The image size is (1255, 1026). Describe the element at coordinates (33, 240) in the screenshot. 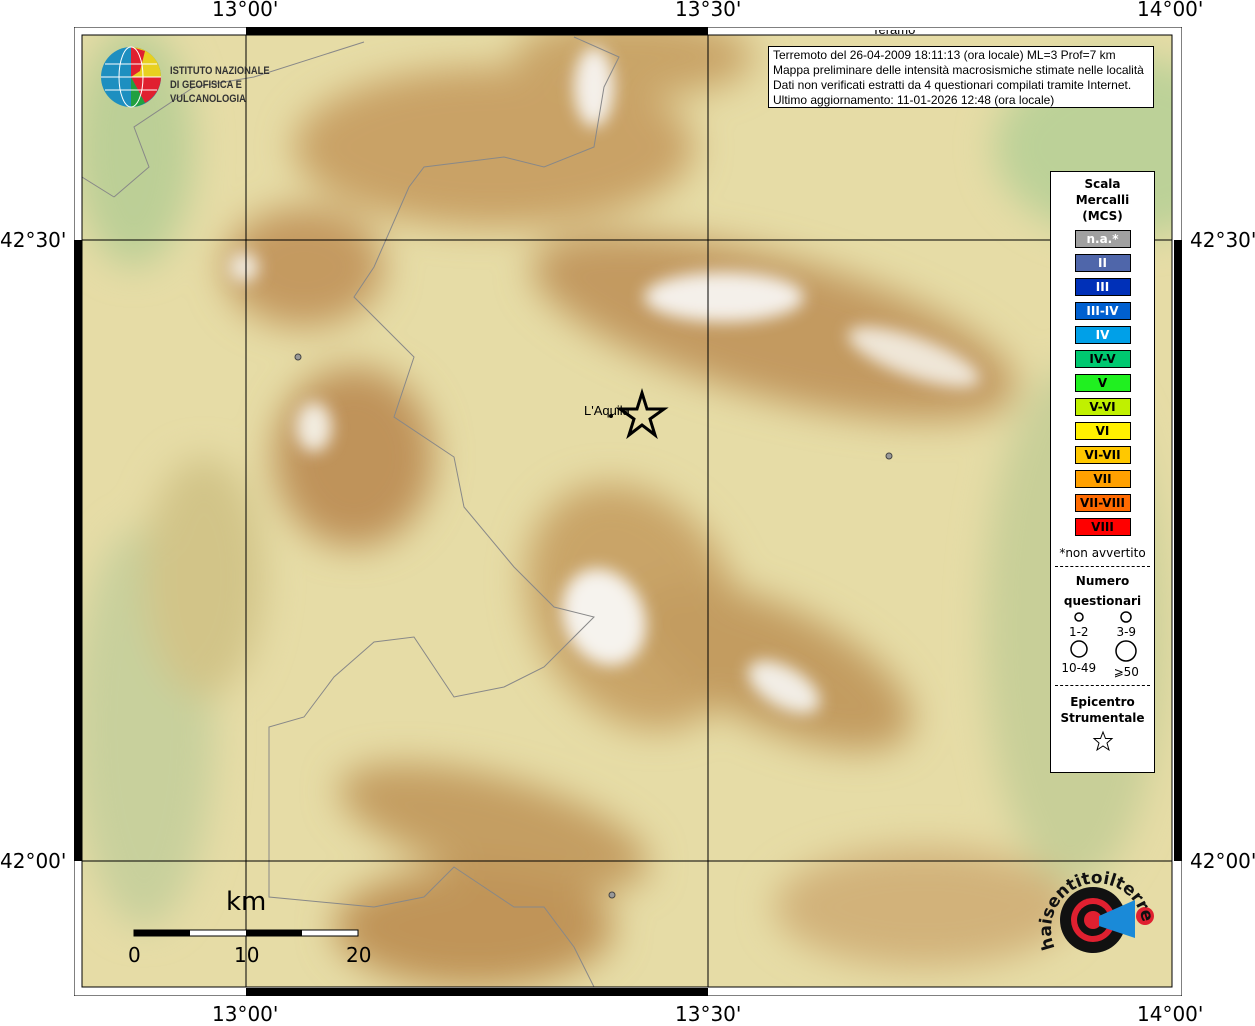

I see `lat-label-left-42-30: 42°30'` at that location.